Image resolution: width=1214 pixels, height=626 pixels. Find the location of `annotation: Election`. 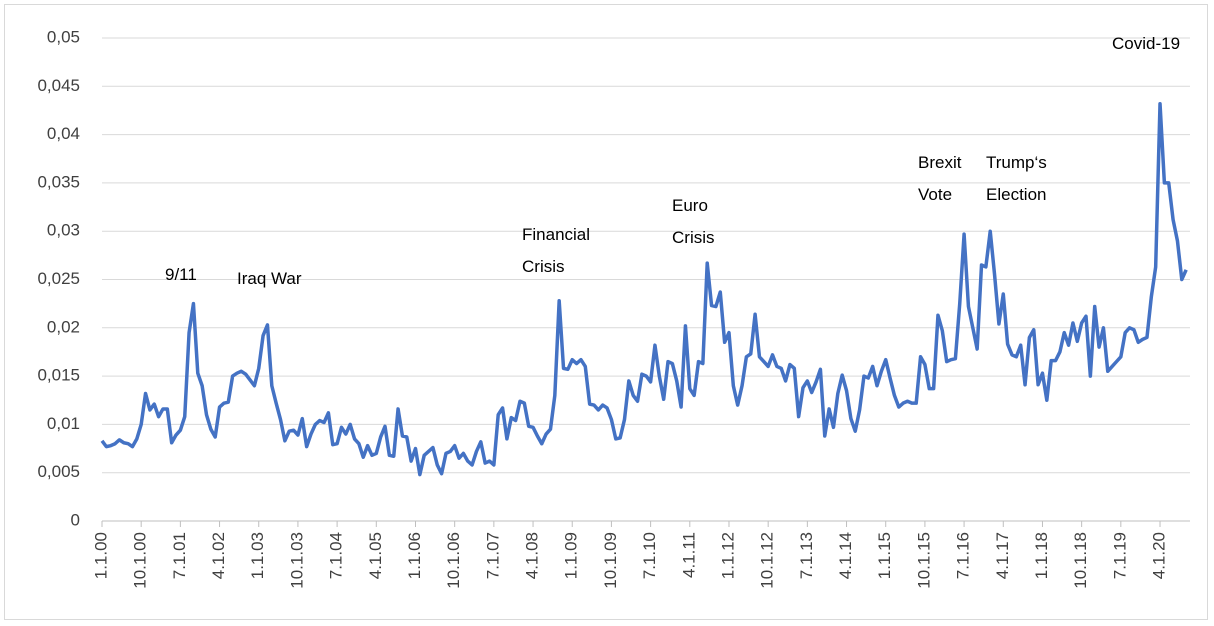

annotation: Election is located at coordinates (1016, 194).